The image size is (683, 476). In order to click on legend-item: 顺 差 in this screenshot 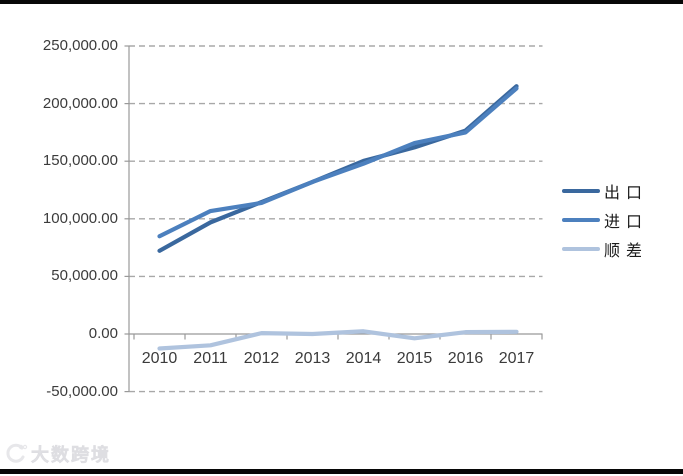, I will do `click(602, 248)`.